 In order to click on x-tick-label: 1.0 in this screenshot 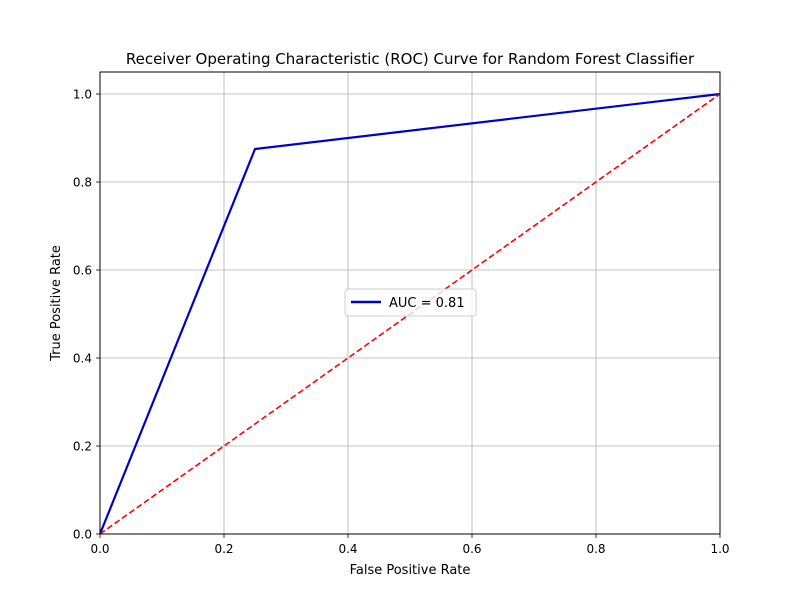, I will do `click(719, 549)`.